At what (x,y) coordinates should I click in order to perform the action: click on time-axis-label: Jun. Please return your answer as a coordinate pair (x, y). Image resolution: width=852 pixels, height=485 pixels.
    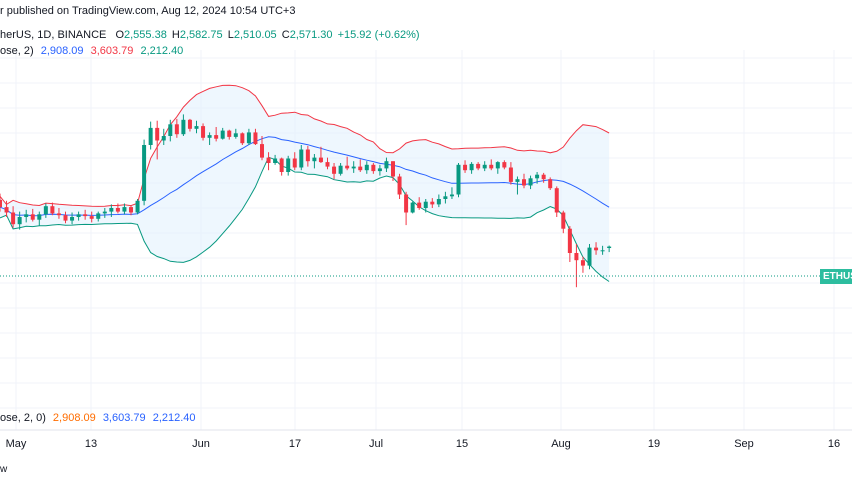
    Looking at the image, I should click on (201, 444).